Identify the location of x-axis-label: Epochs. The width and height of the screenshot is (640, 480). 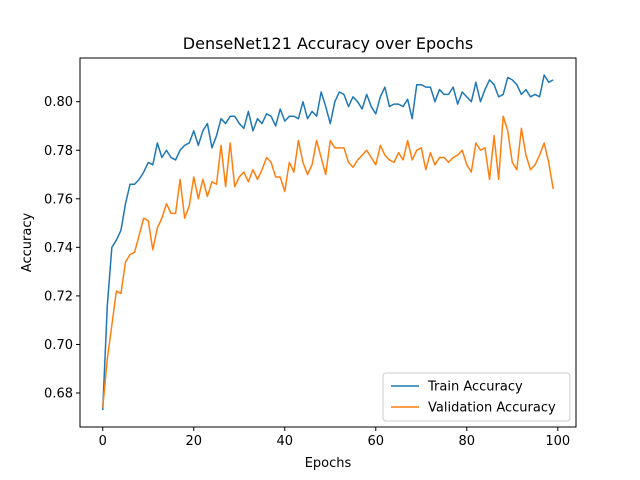
(328, 463).